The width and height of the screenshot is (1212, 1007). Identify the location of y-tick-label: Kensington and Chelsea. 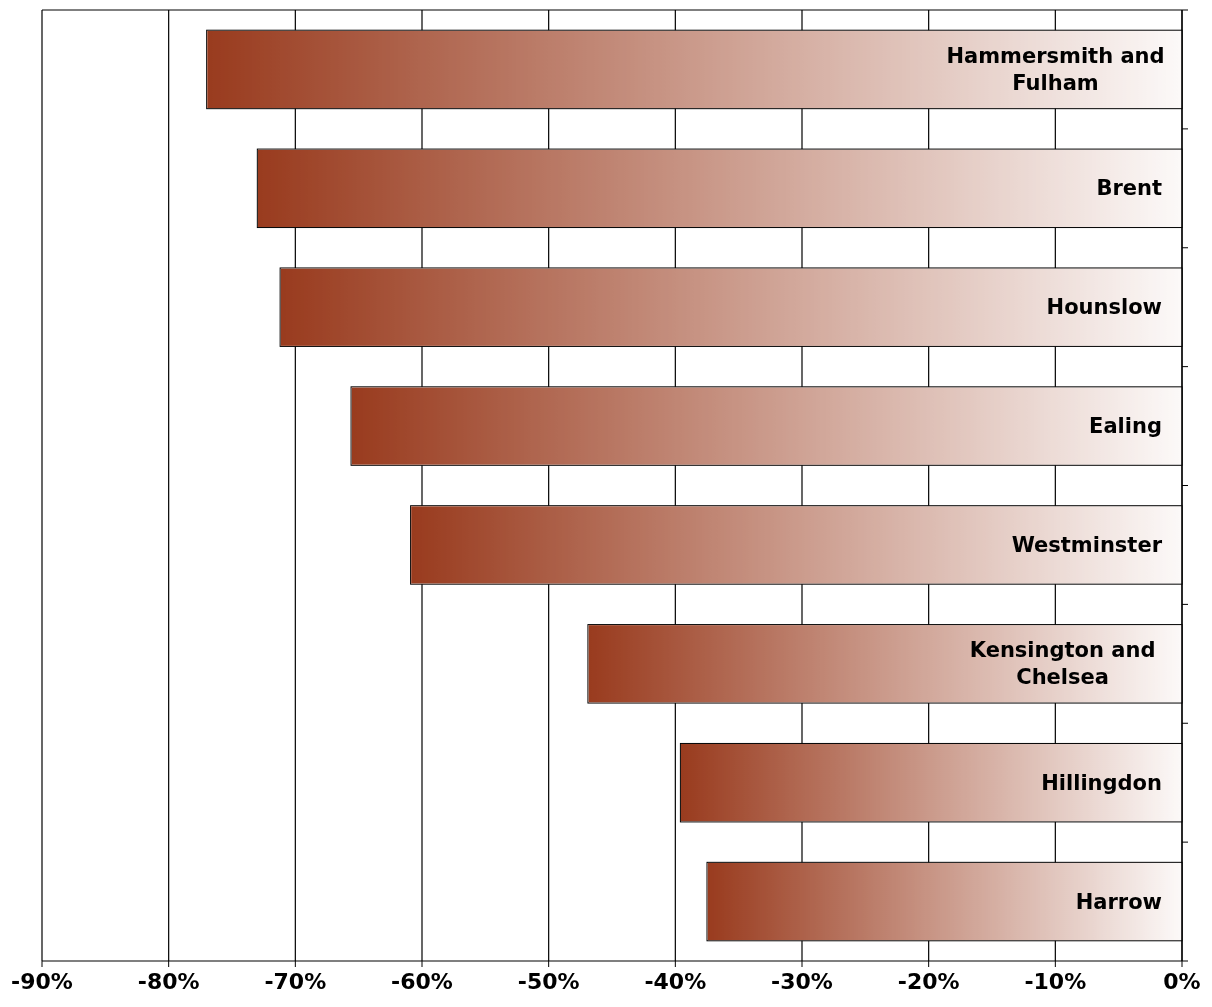
(1062, 664).